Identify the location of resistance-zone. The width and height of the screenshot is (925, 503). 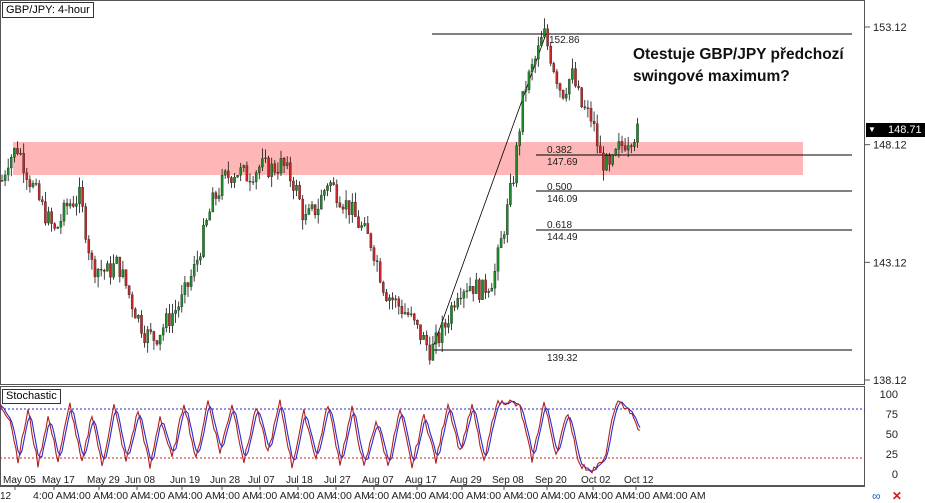
(408, 158).